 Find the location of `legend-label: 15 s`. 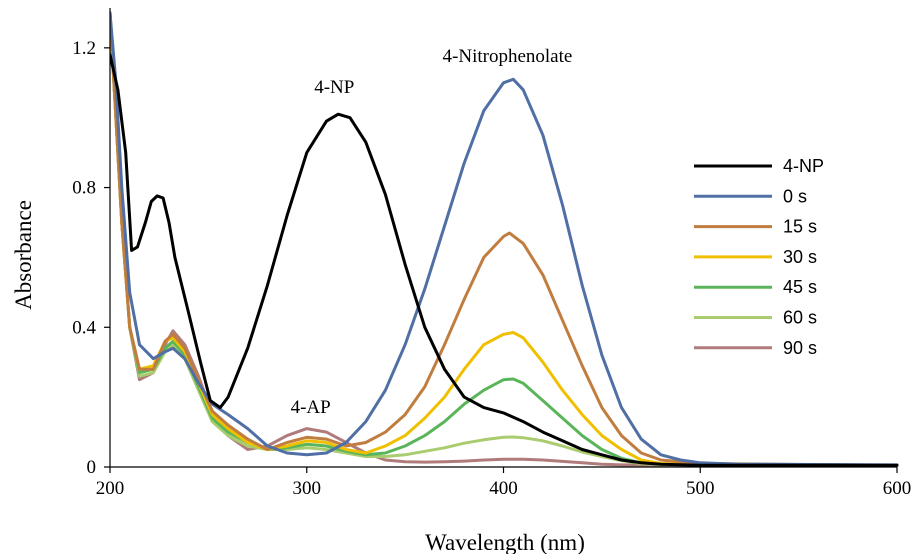

legend-label: 15 s is located at coordinates (800, 227).